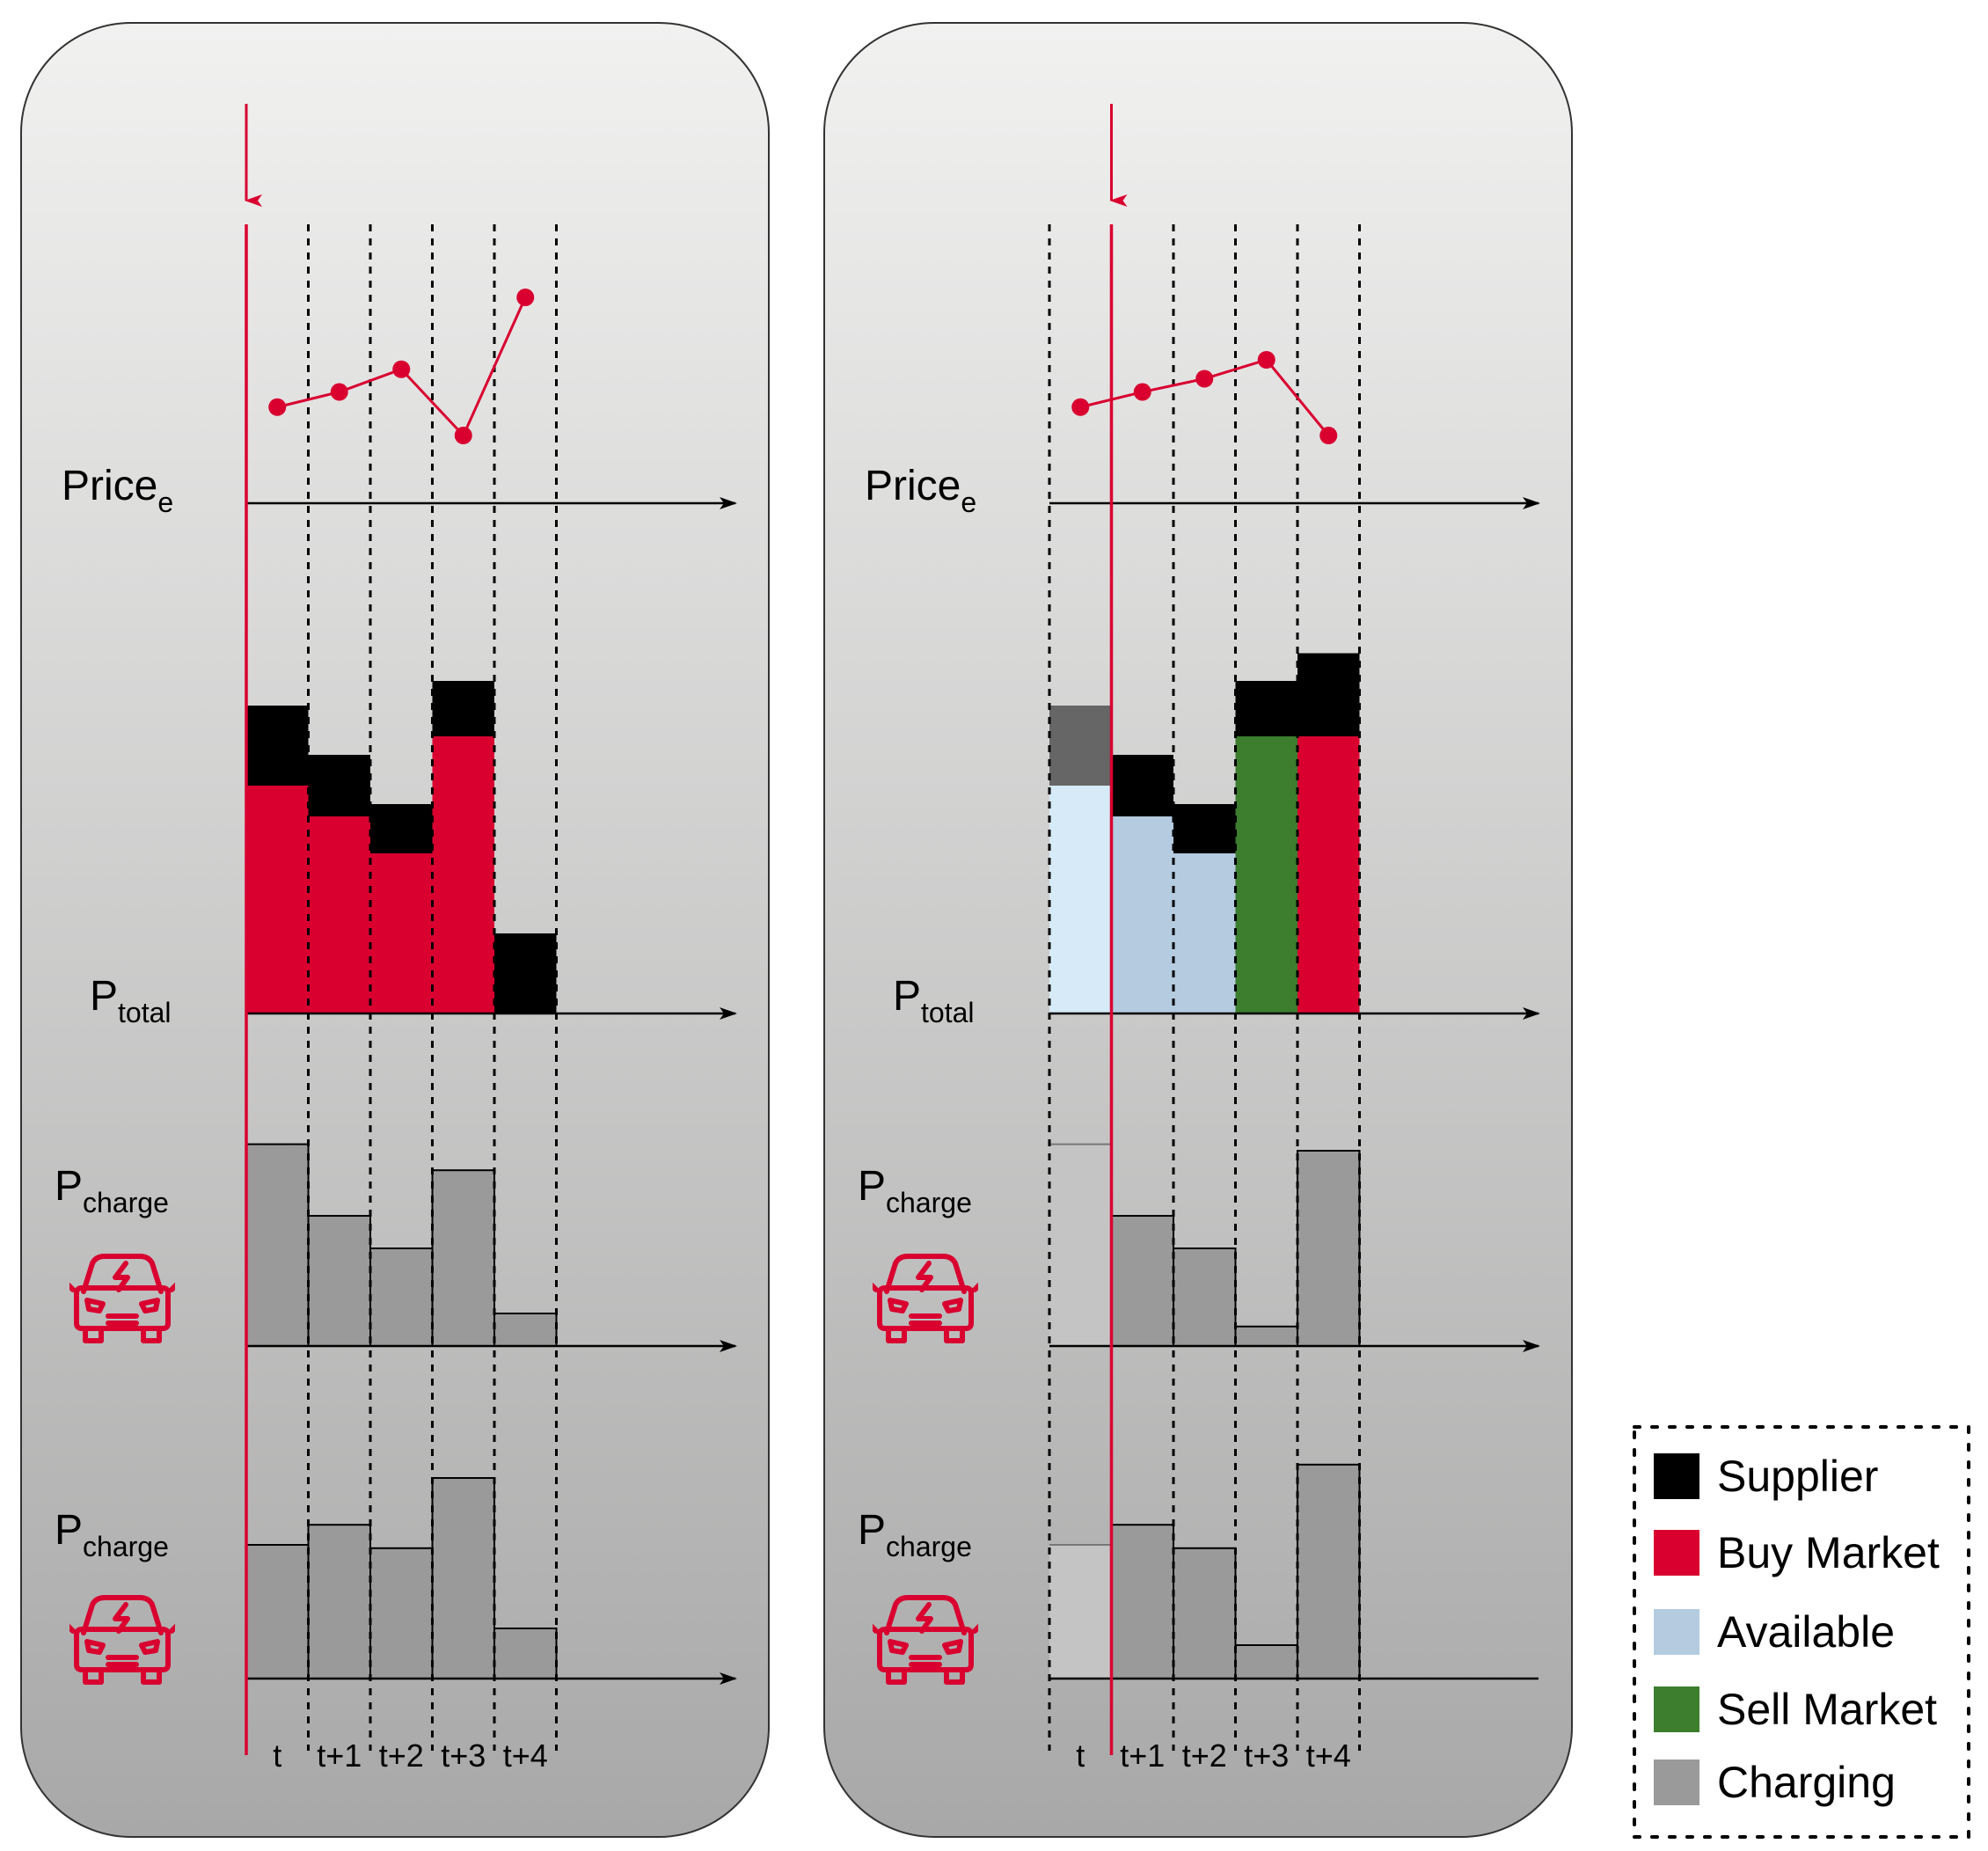 This screenshot has height=1851, width=1988. Describe the element at coordinates (1806, 1632) in the screenshot. I see `legend-label-2: Available` at that location.